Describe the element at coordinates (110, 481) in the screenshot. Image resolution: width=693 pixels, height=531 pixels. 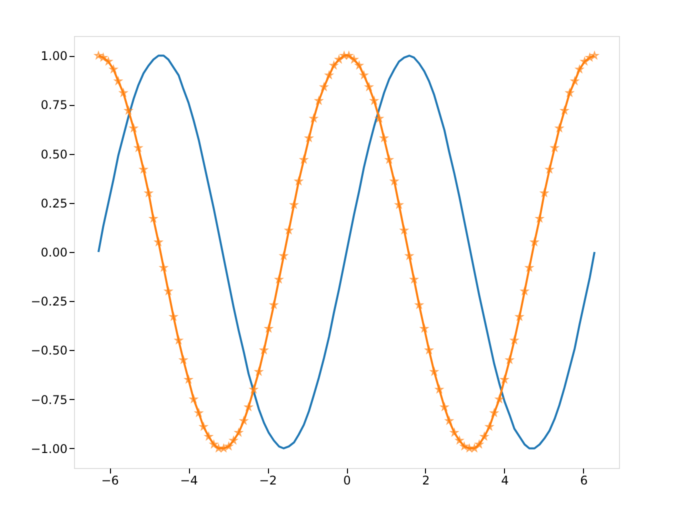
I see `x-tick-label: −6` at that location.